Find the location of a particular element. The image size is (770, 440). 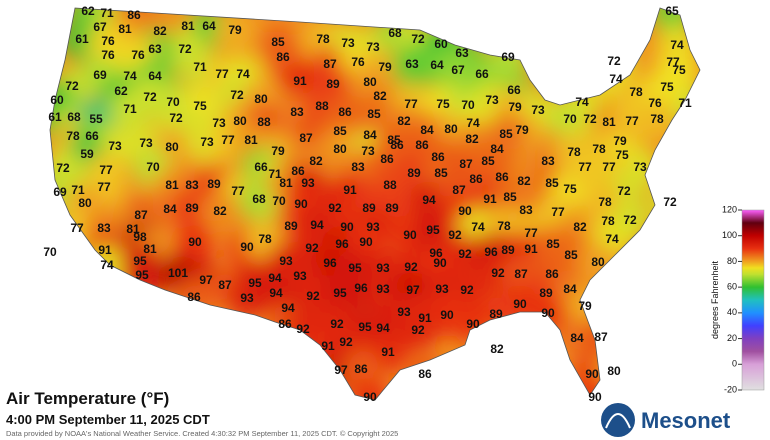

colorbar-tick-label: 80 is located at coordinates (732, 261).